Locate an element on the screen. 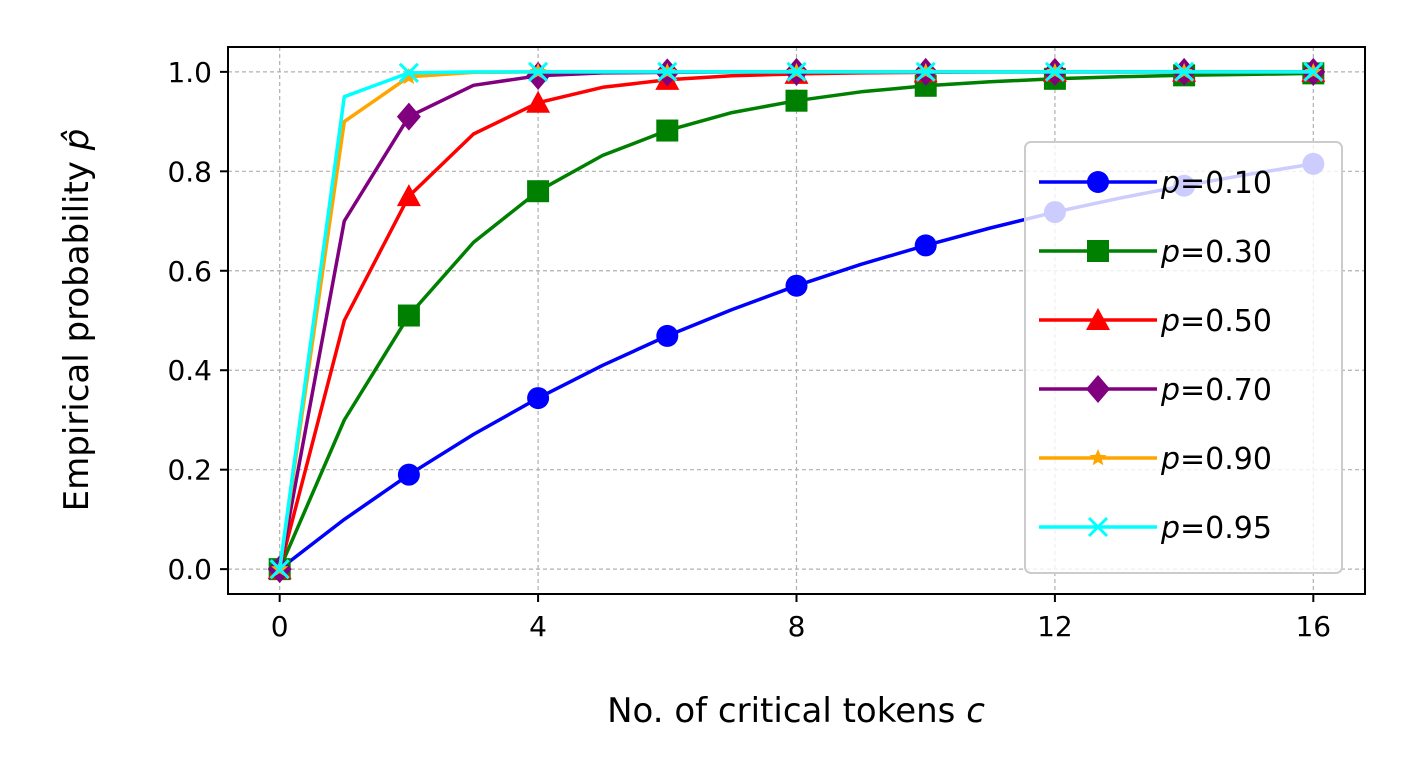 The height and width of the screenshot is (784, 1412). x-tick-label: 4 is located at coordinates (538, 626).